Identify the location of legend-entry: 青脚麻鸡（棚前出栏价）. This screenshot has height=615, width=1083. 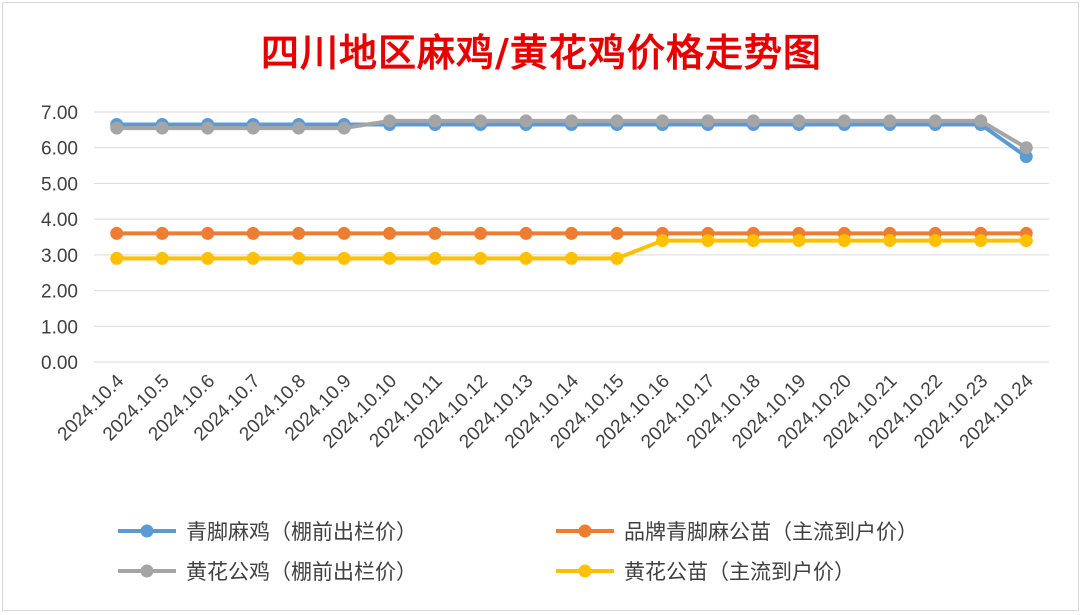
(267, 532).